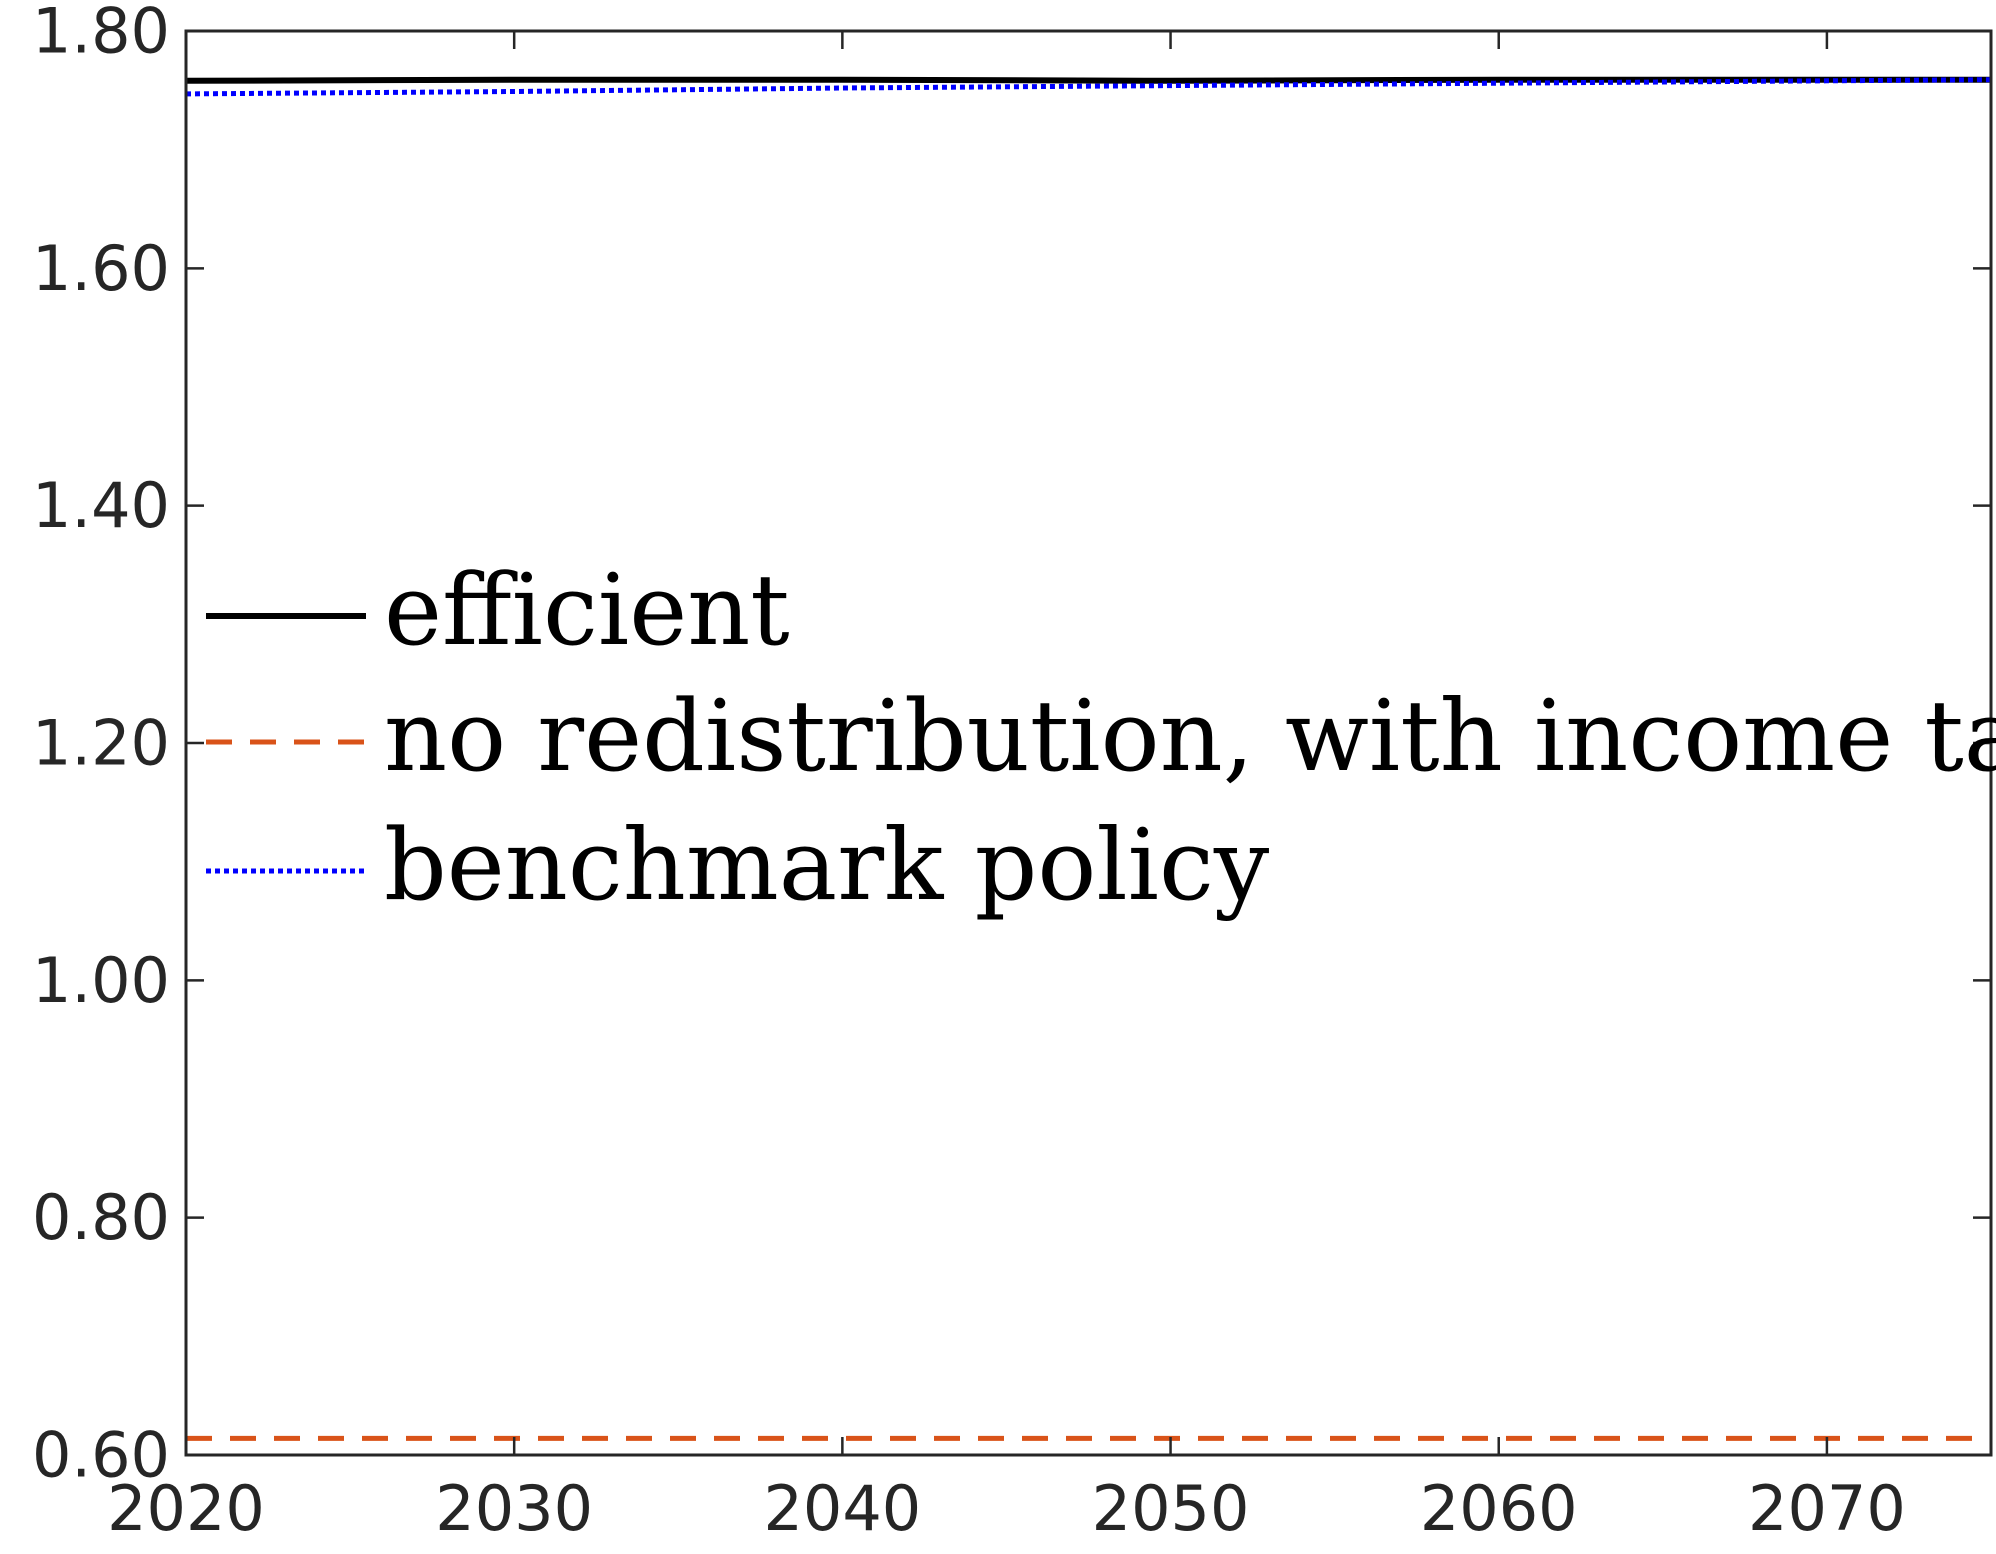 This screenshot has width=1996, height=1554. What do you see at coordinates (1499, 1508) in the screenshot?
I see `x-tick-label: 2060` at bounding box center [1499, 1508].